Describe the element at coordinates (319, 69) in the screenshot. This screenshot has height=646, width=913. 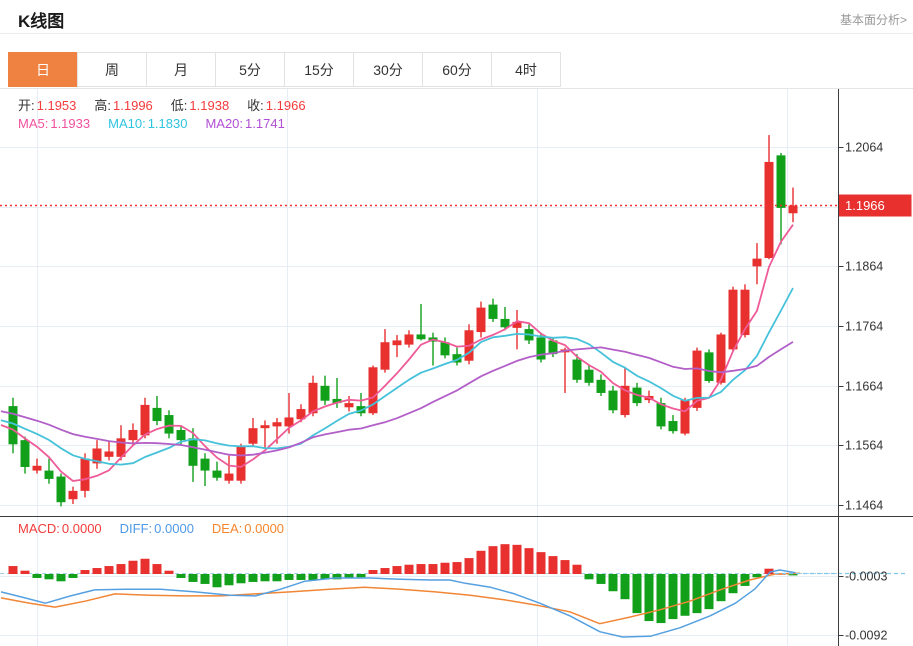
I see `tab-15min: 15分` at that location.